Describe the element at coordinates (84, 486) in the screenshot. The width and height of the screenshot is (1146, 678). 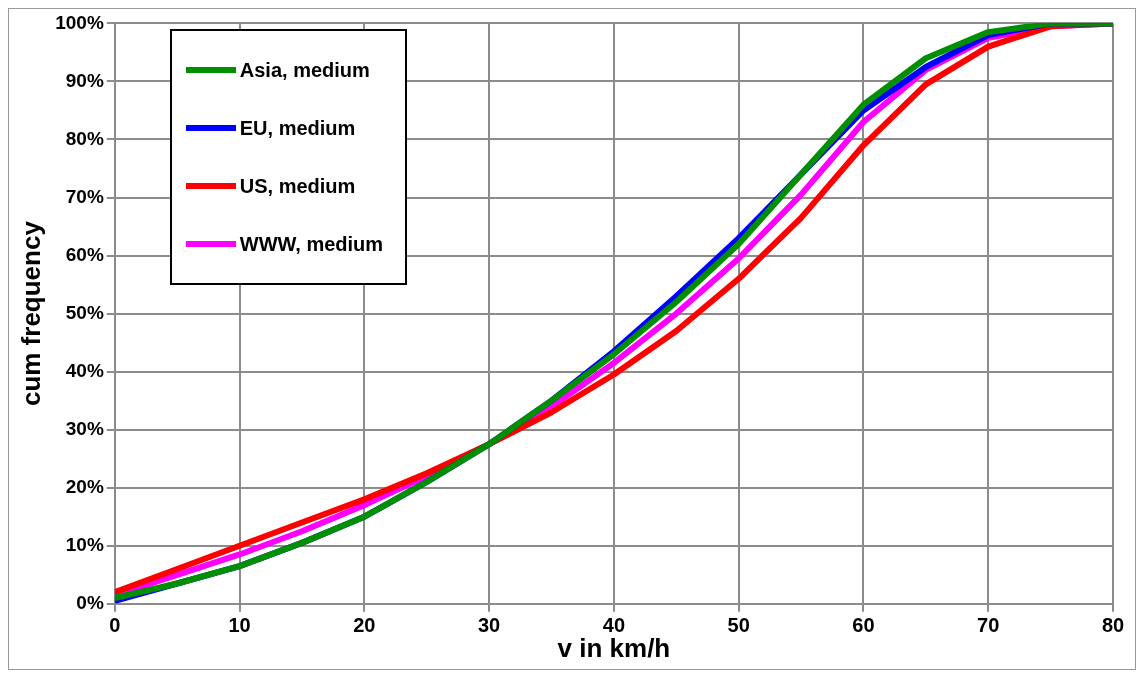
I see `y-tick-label: 20%` at that location.